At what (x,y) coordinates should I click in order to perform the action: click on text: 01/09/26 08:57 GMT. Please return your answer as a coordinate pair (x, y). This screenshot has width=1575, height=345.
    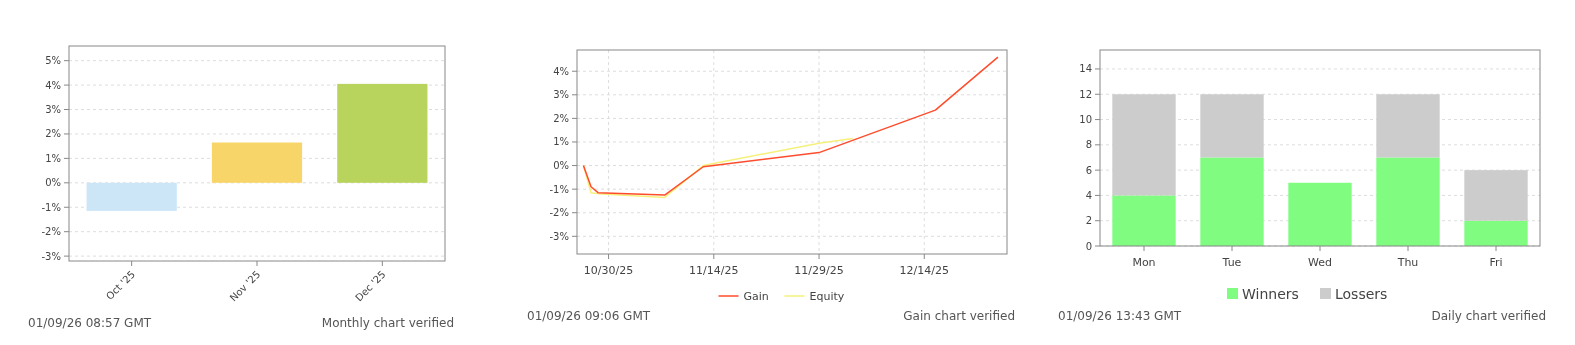
    Looking at the image, I should click on (90, 323).